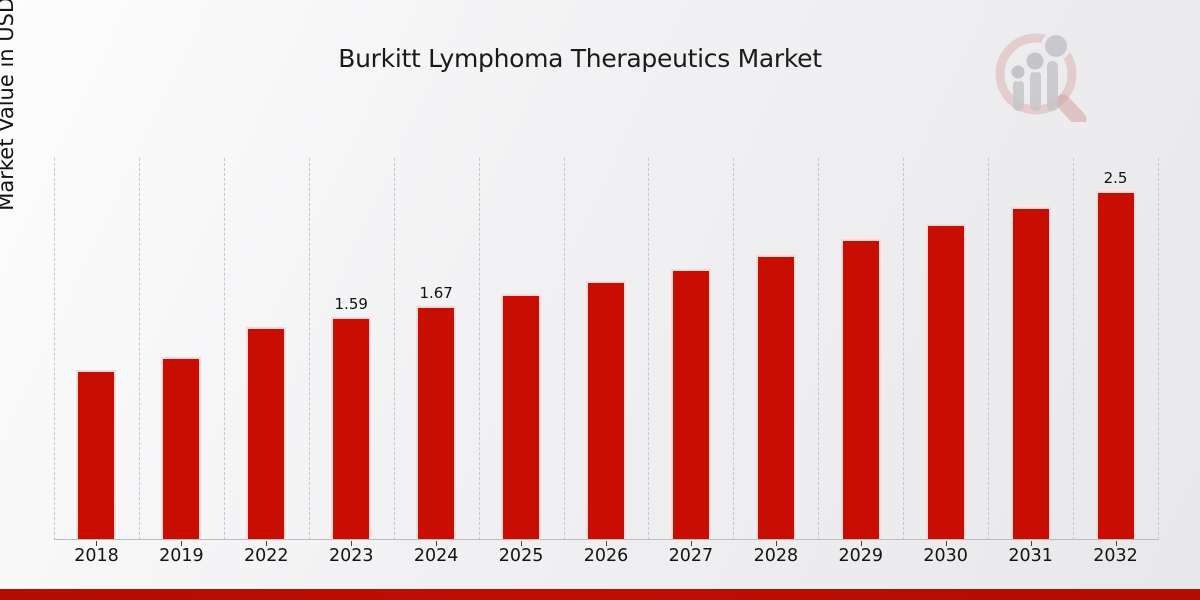  What do you see at coordinates (1115, 178) in the screenshot?
I see `bar-value-label: 2.5` at bounding box center [1115, 178].